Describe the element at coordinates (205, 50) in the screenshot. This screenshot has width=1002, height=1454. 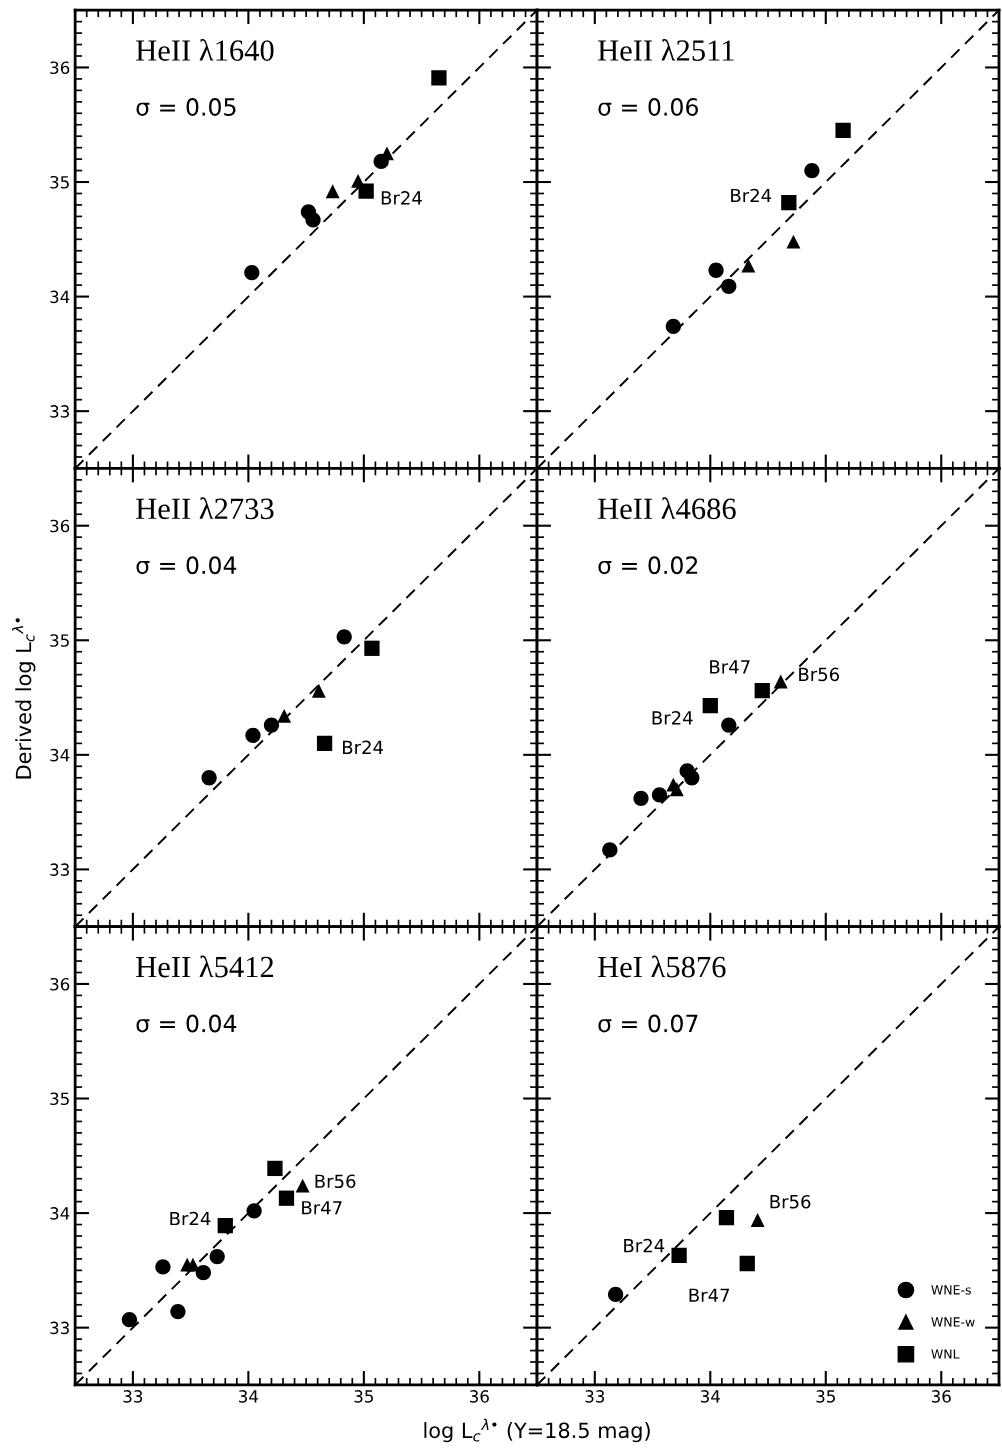
I see `text: HeII λ1640` at that location.